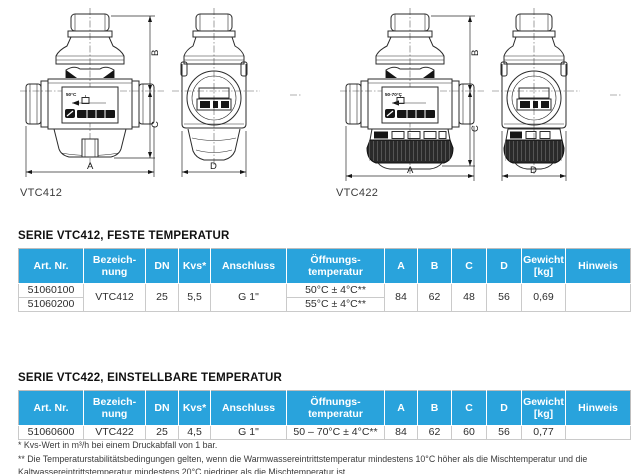 The height and width of the screenshot is (474, 638). I want to click on cell-kvs: 4,5, so click(194, 432).